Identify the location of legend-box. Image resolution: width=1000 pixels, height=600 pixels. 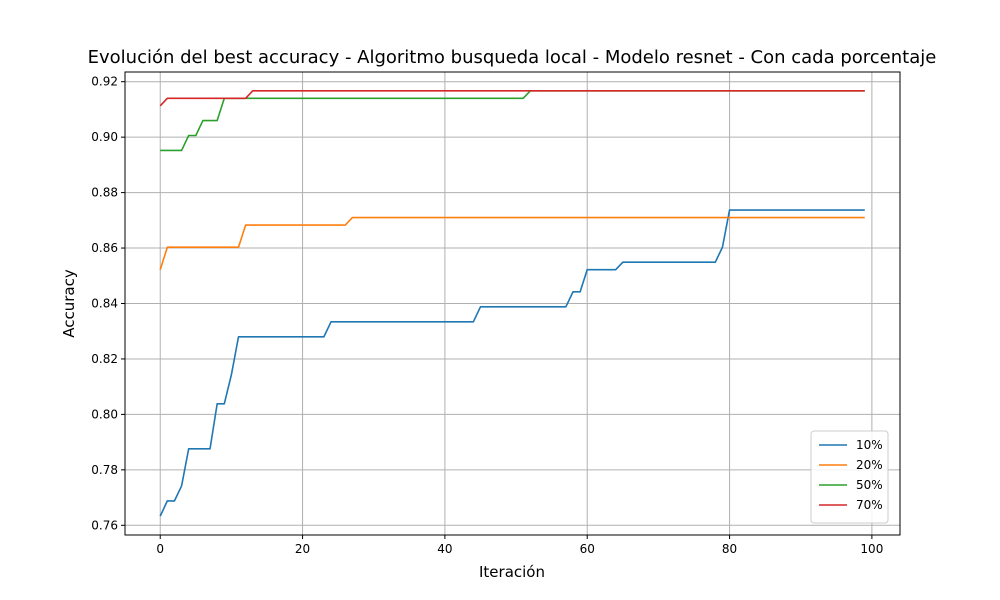
(849, 477).